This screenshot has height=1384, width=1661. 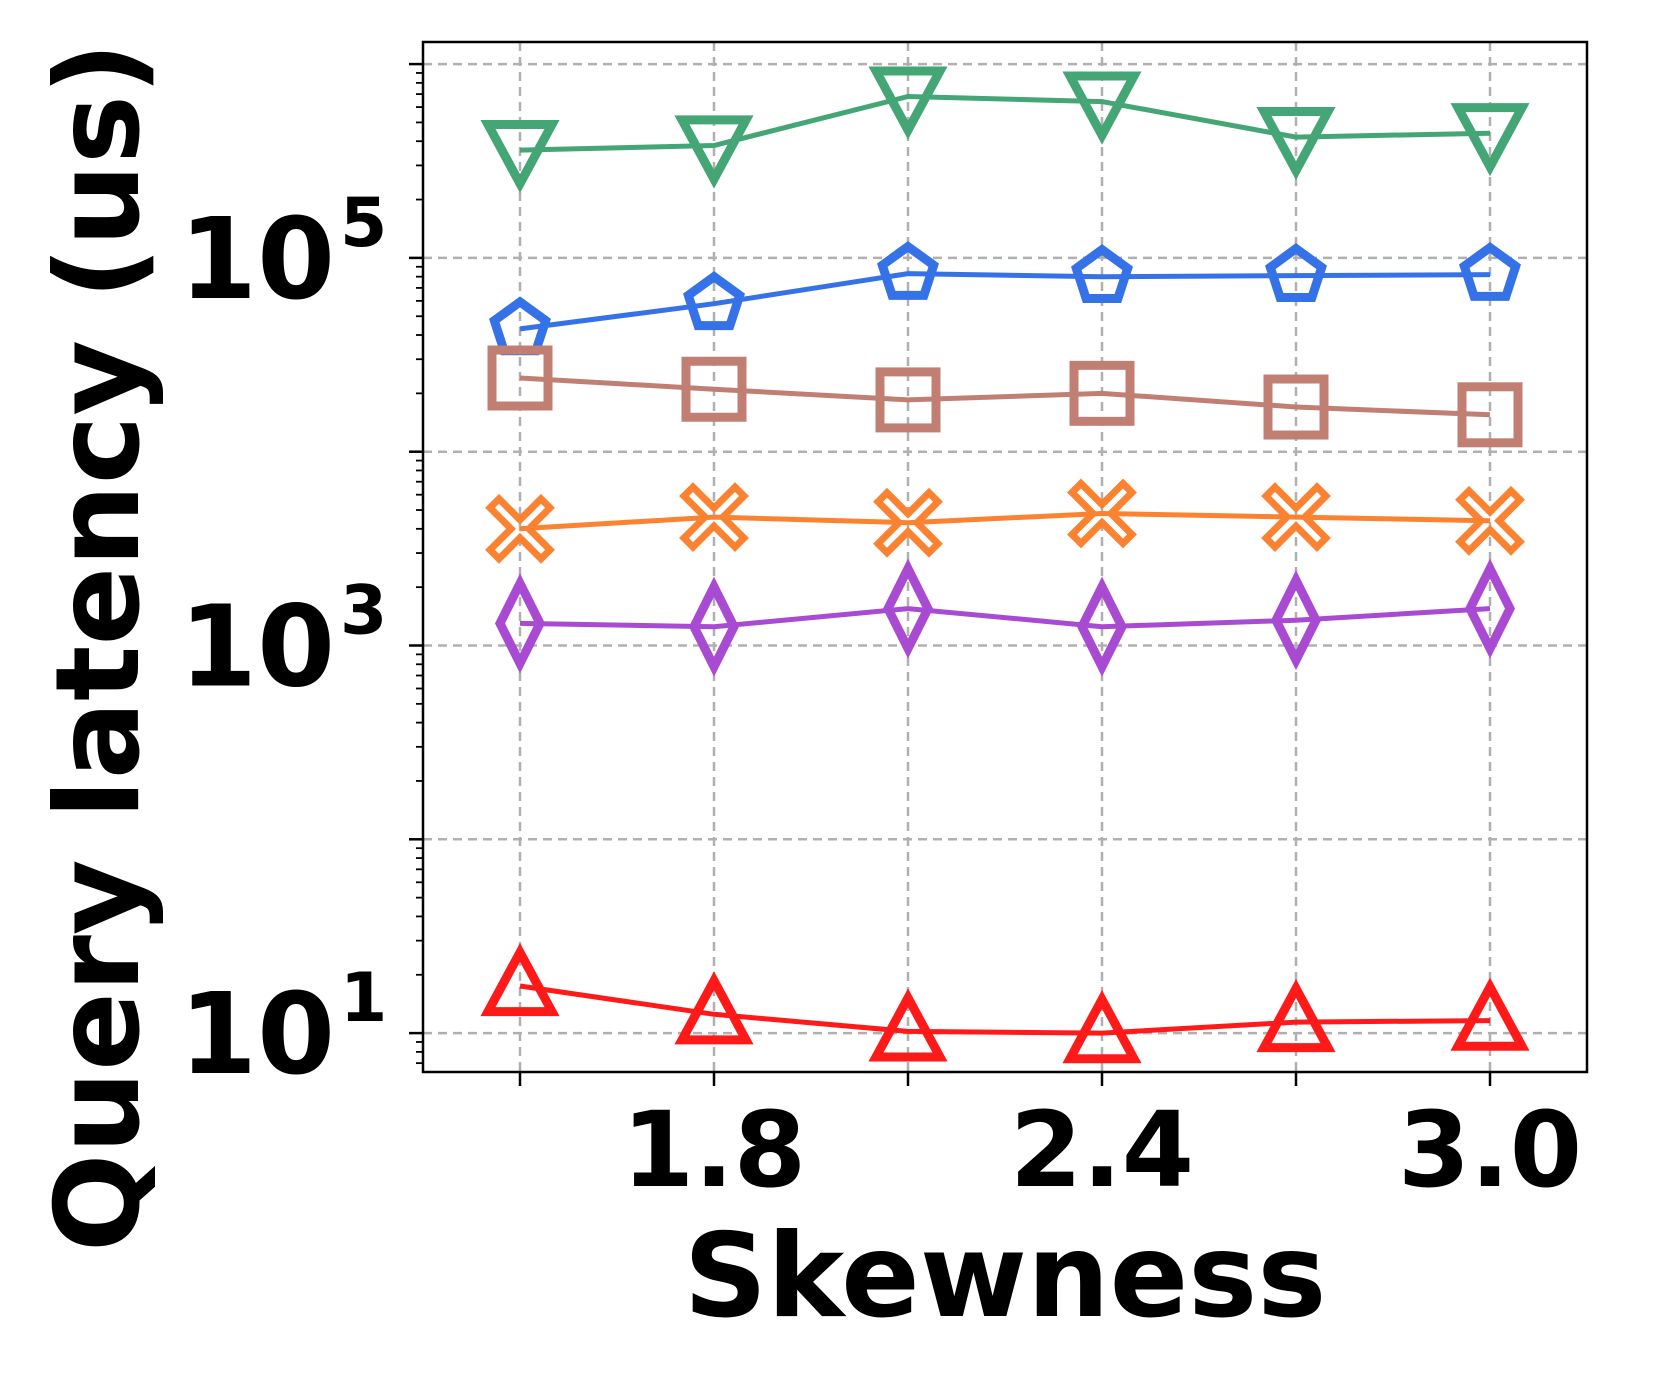 I want to click on y-tick-exponent: 1, so click(x=363, y=998).